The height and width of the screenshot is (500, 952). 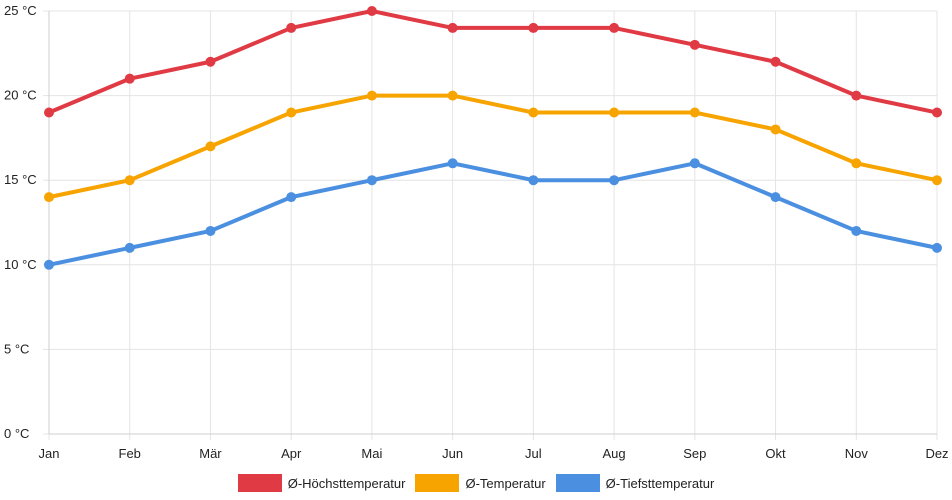 I want to click on x-axis-tick-labels: Jan Feb Mär Apr Mai Jun Jul Aug Sep Okt Nov Dez, so click(x=494, y=453).